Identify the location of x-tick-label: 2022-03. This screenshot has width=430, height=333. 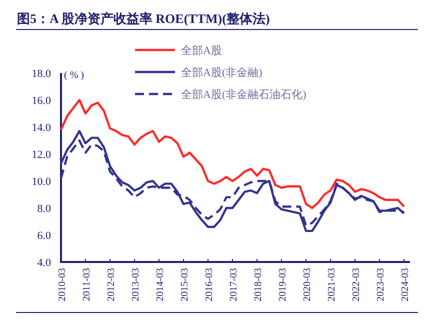
(356, 285).